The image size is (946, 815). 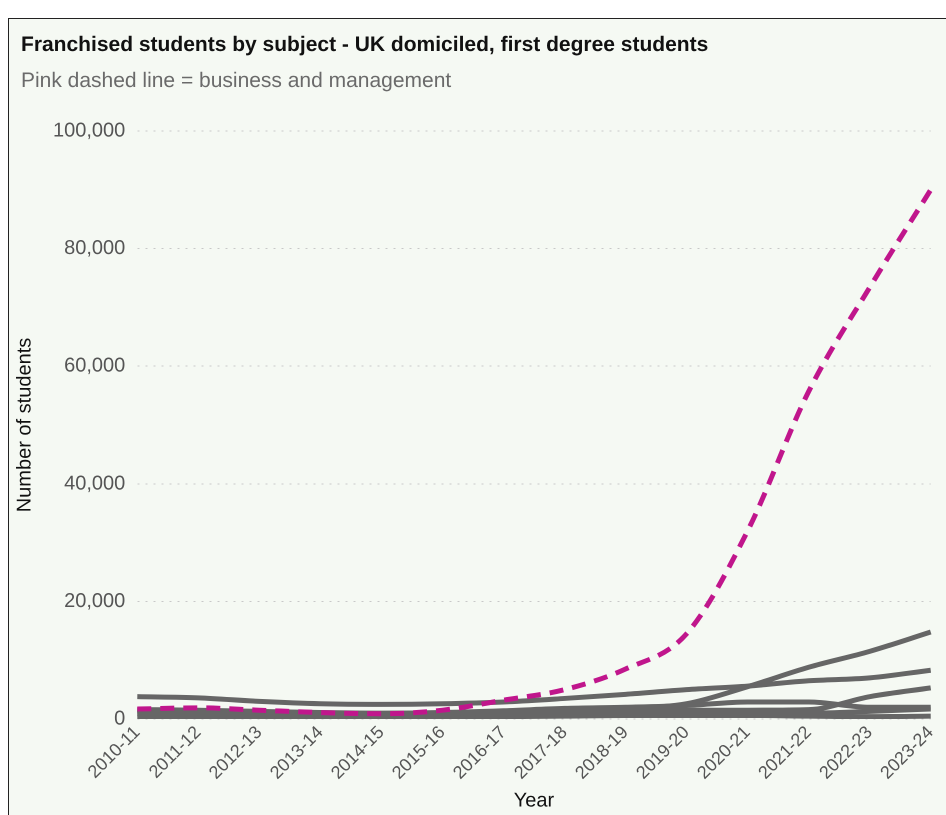 What do you see at coordinates (534, 801) in the screenshot?
I see `x-axis-title: Year` at bounding box center [534, 801].